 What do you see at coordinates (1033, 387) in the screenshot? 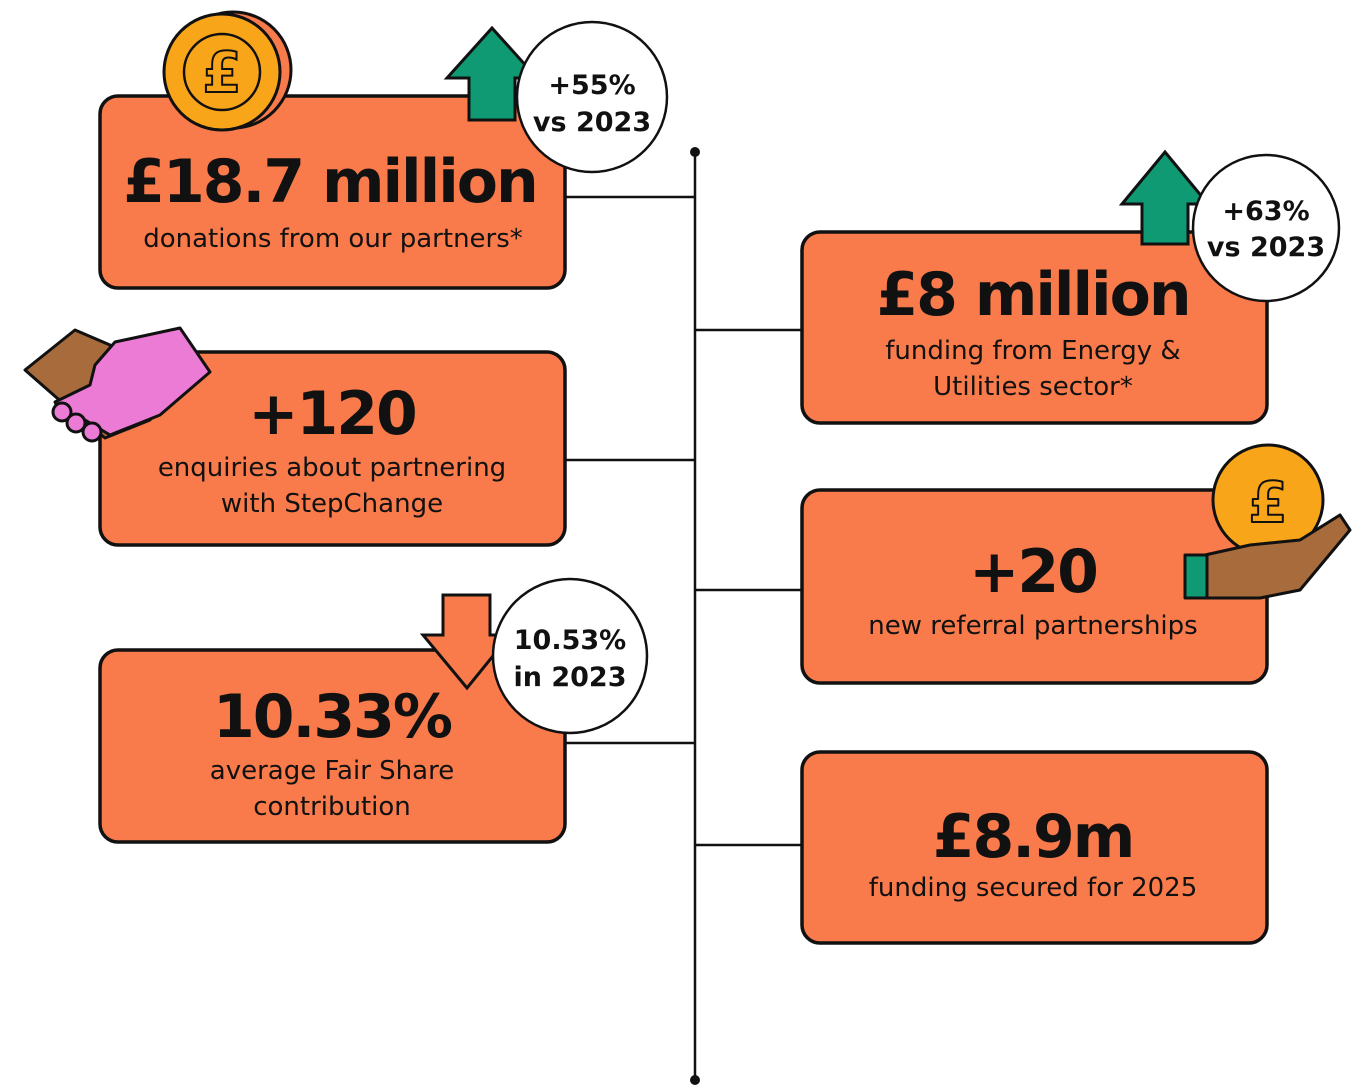
I see `description: Utilities sector*` at bounding box center [1033, 387].